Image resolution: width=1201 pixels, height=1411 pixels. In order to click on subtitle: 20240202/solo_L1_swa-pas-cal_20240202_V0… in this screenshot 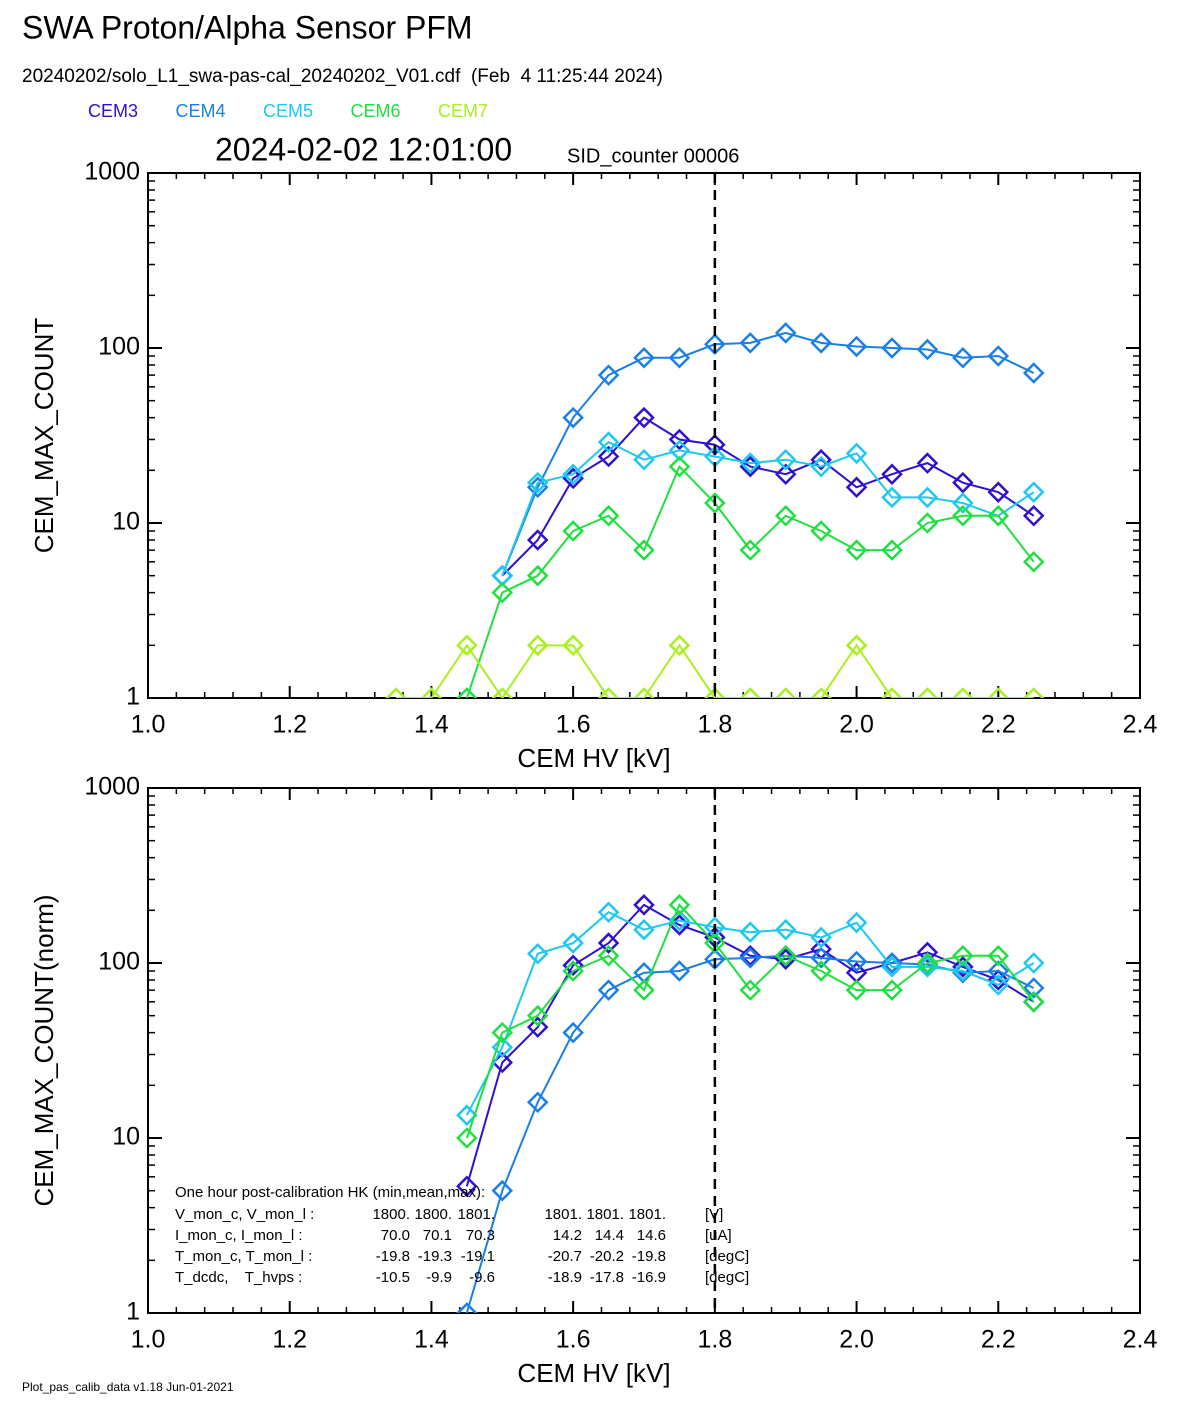, I will do `click(342, 76)`.